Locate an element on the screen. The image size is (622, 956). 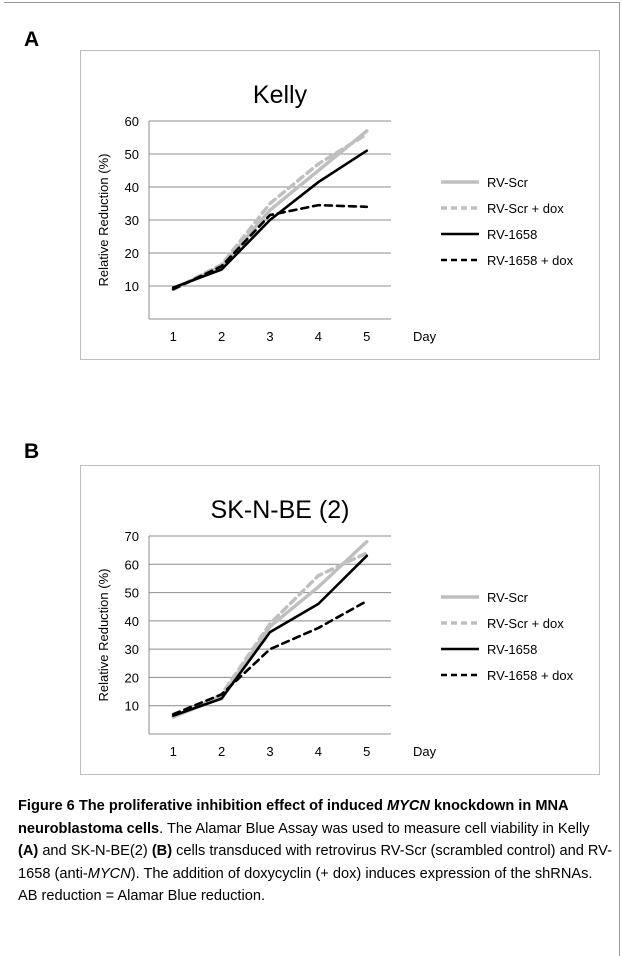
caption-title-gene: MYCN is located at coordinates (408, 806).